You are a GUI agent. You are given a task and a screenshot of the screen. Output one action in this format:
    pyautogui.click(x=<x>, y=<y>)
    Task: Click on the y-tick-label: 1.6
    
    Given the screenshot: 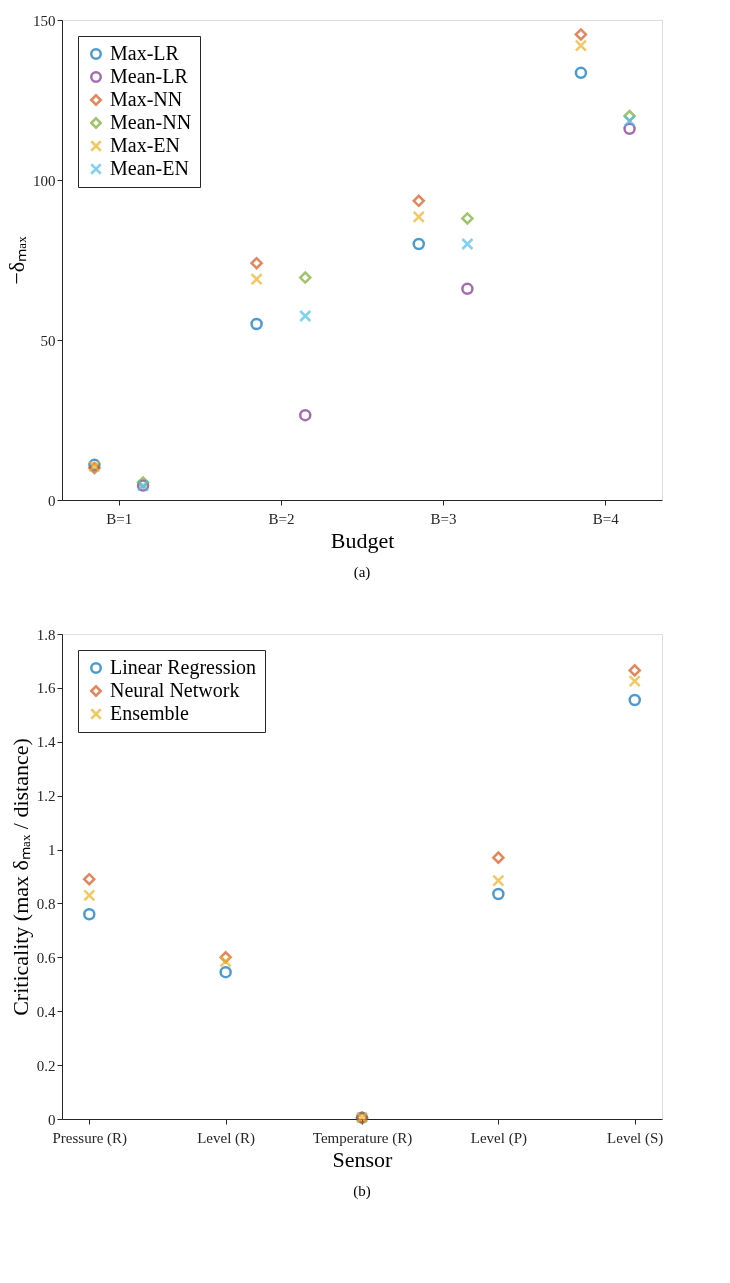 What is the action you would take?
    pyautogui.click(x=46, y=688)
    